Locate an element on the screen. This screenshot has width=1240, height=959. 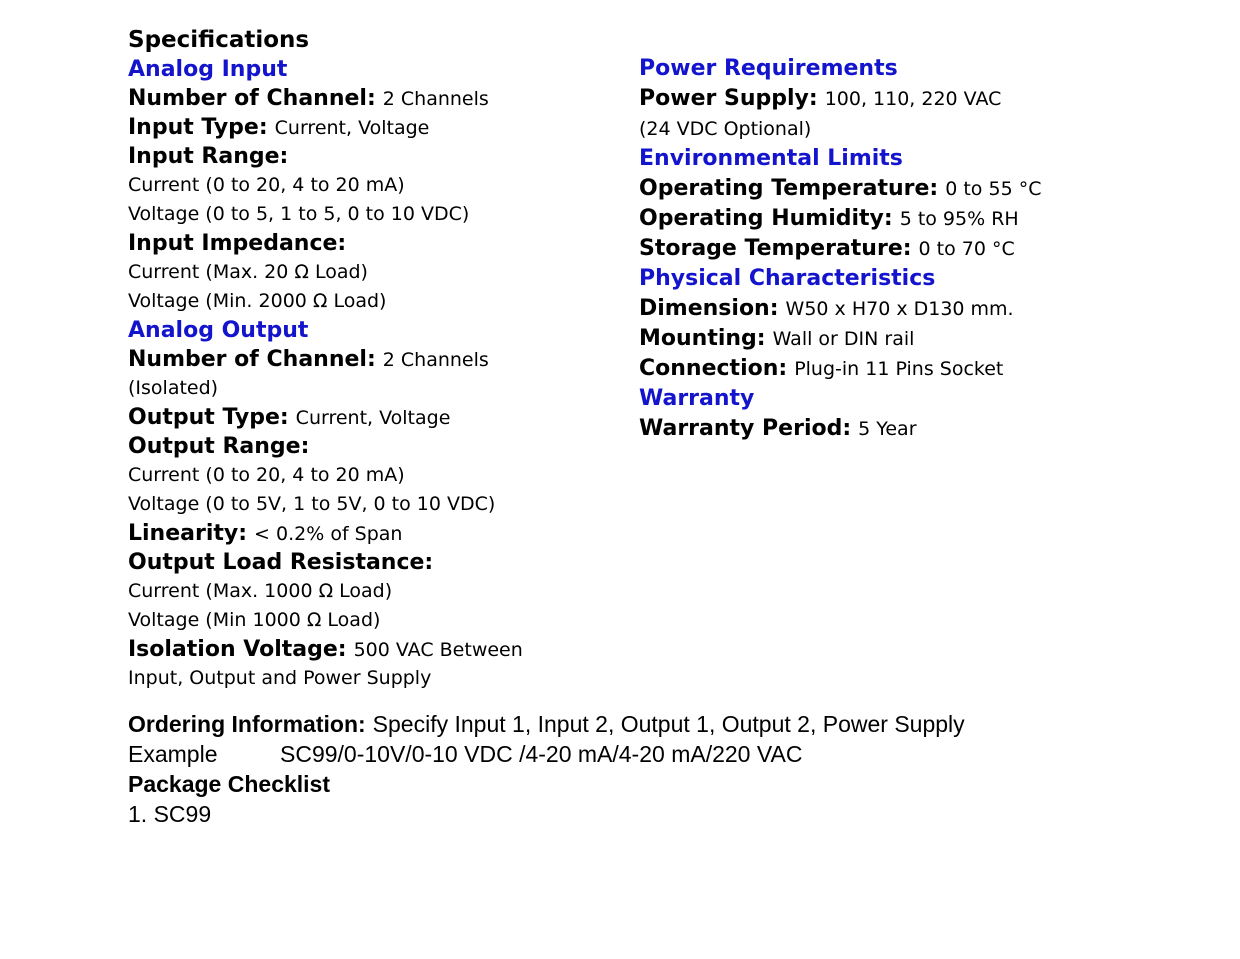
field-value: Wall or DIN rail is located at coordinates (843, 339).